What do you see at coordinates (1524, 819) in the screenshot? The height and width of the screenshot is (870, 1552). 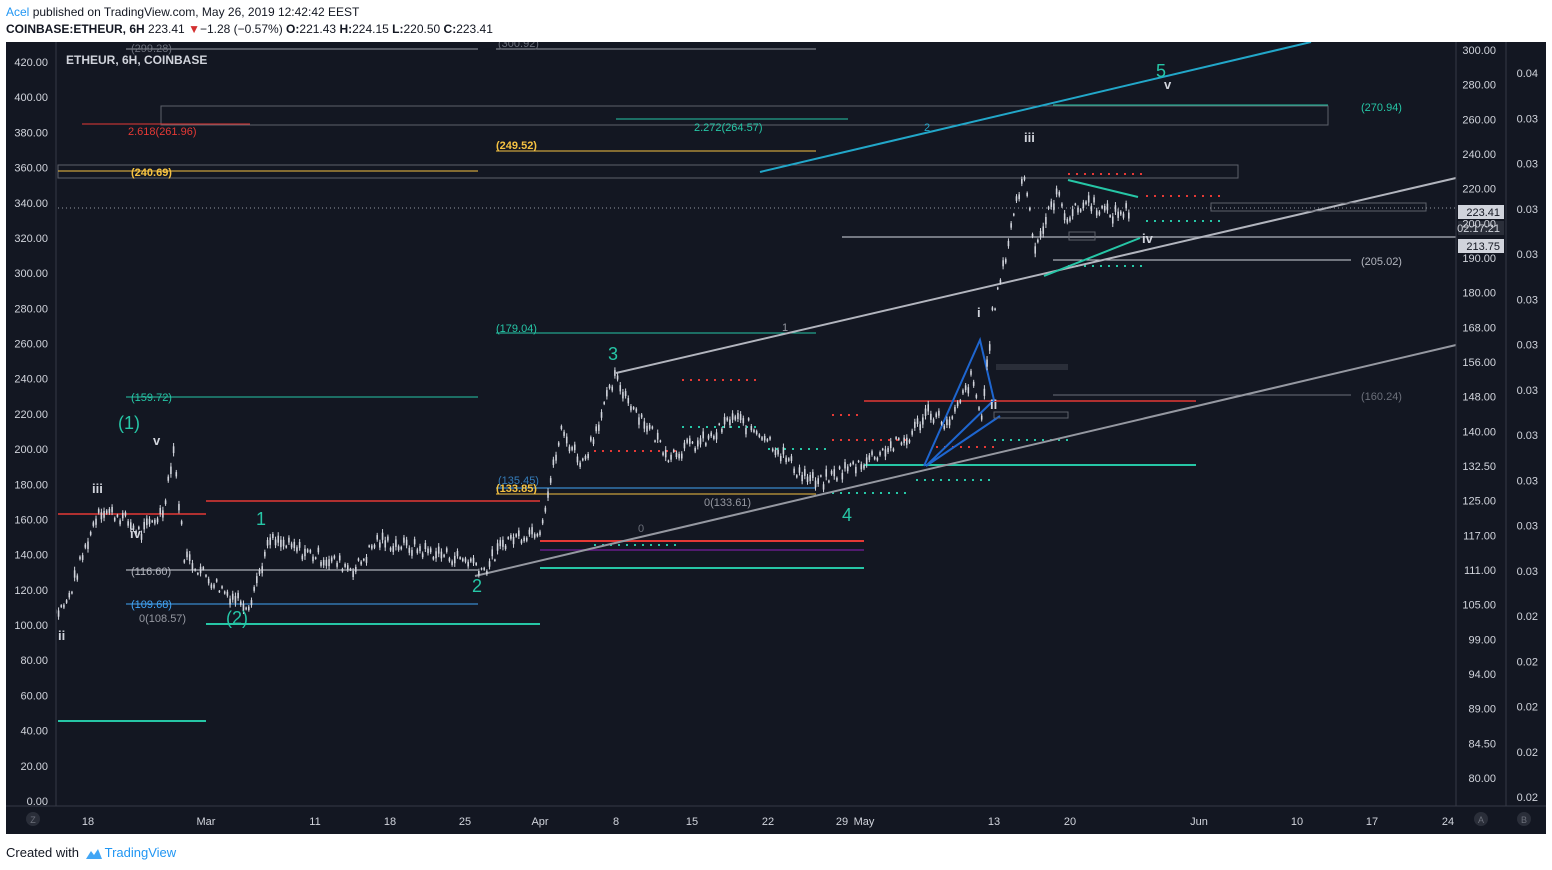 I see `back-icon` at bounding box center [1524, 819].